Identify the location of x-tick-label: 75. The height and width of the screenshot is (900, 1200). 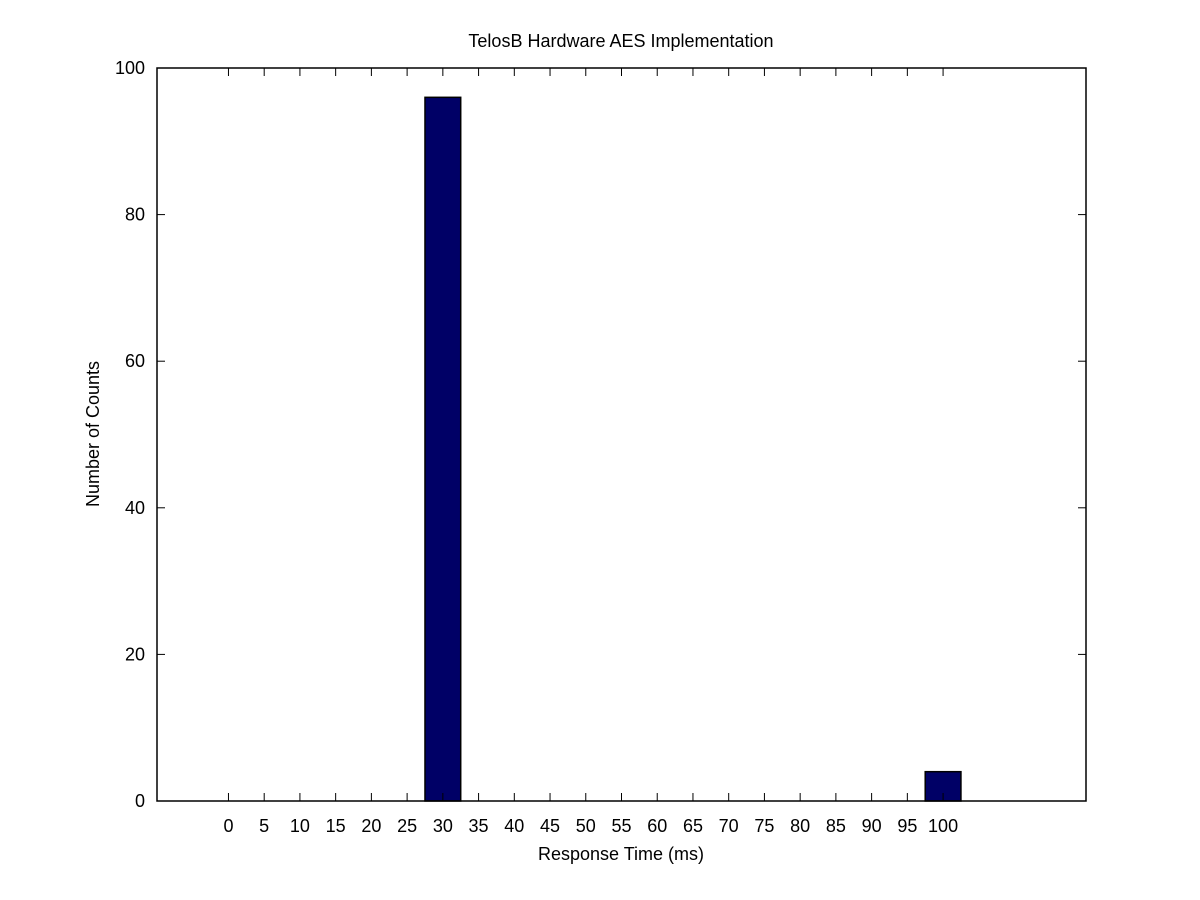
(764, 826).